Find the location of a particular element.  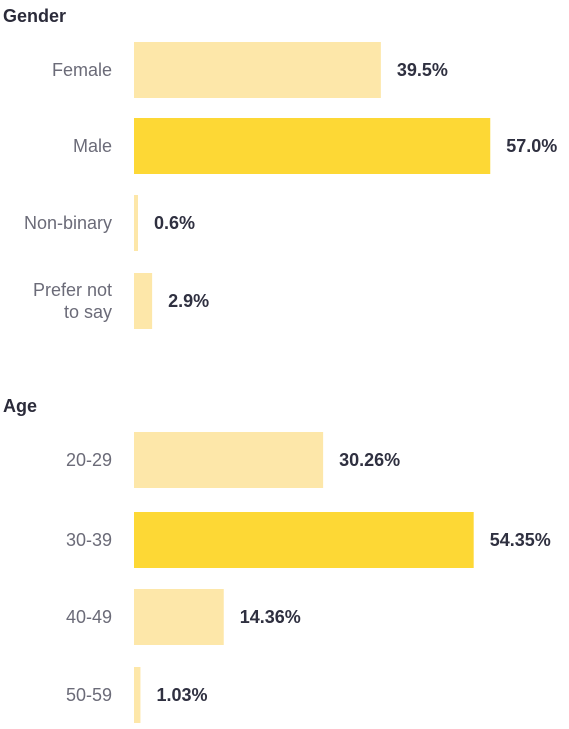

value-label: 30.26% is located at coordinates (369, 460).